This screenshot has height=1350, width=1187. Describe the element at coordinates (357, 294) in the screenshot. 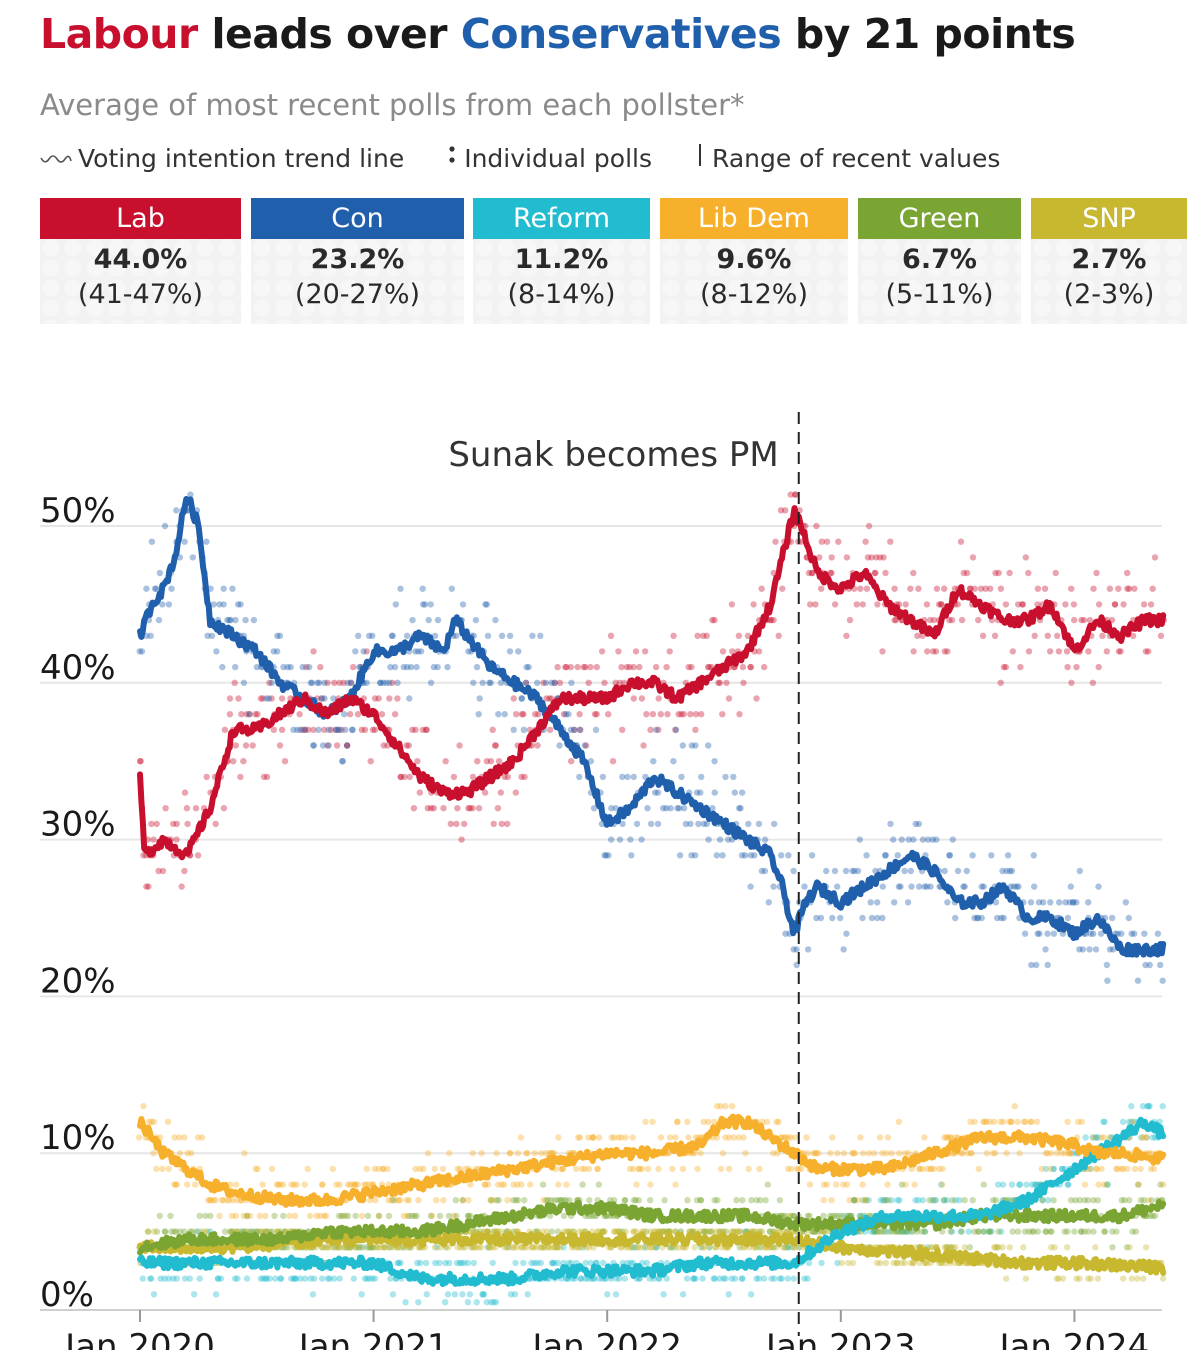

I see `party-range: (20-27%)` at that location.